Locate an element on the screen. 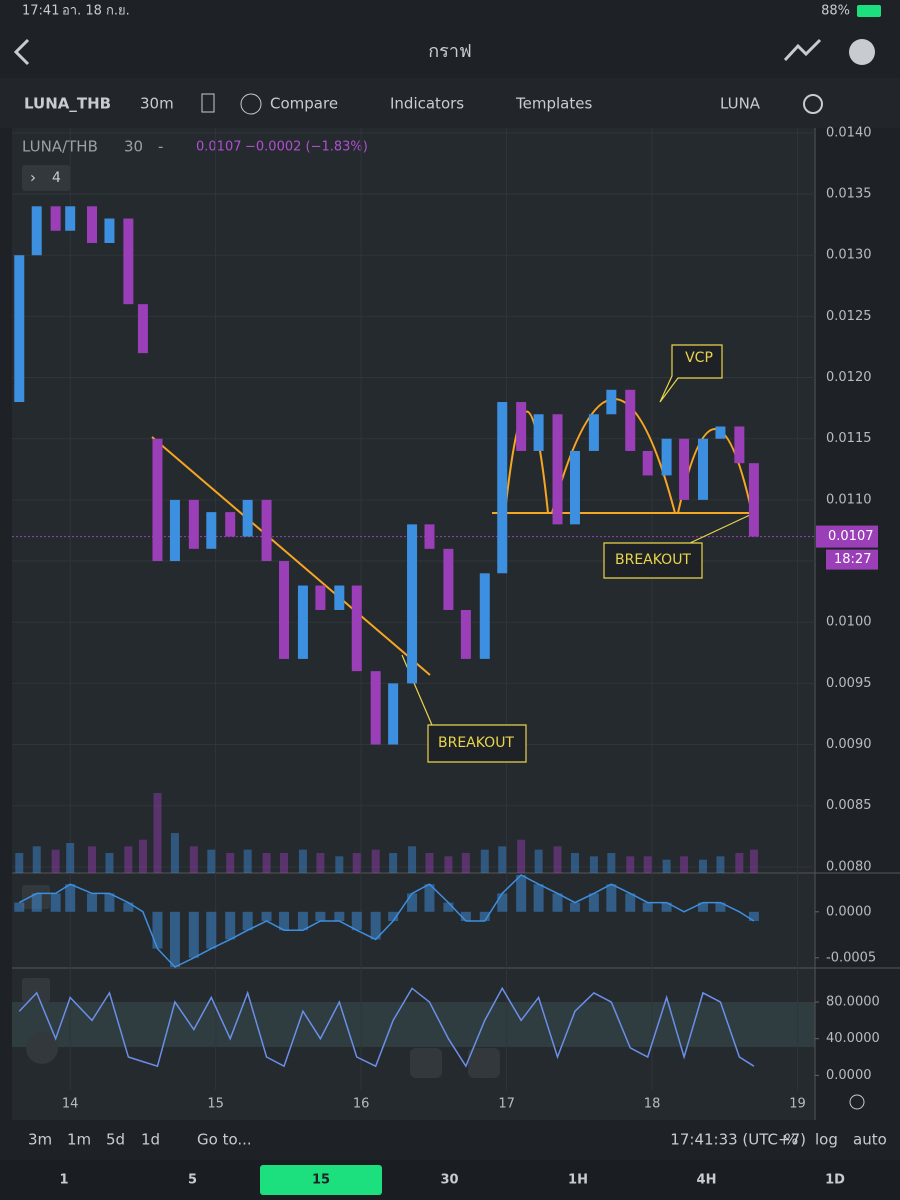  chart-icon is located at coordinates (802, 50).